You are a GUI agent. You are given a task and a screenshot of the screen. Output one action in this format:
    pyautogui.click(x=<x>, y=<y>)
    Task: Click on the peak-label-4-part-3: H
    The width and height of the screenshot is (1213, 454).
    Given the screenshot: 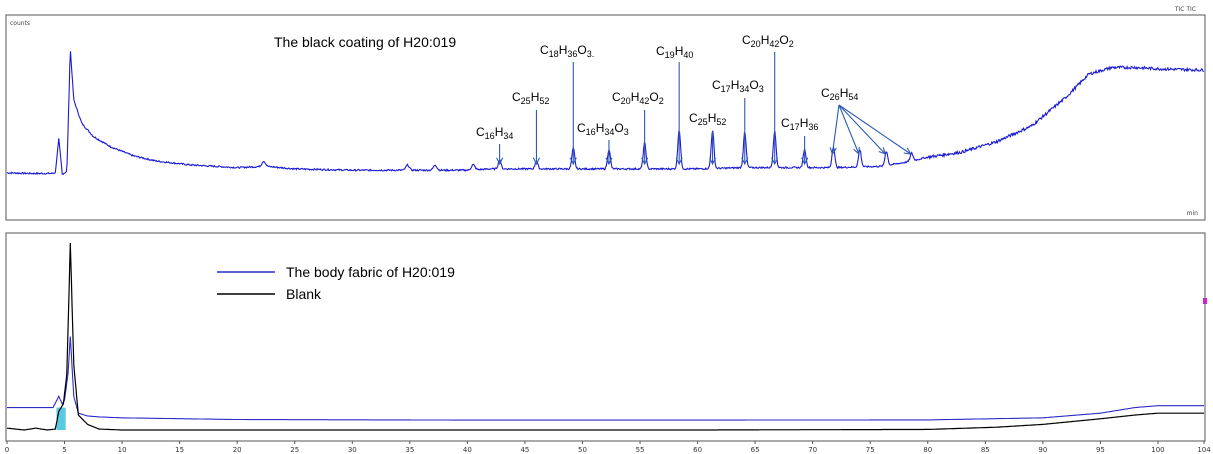 What is the action you would take?
    pyautogui.click(x=600, y=128)
    